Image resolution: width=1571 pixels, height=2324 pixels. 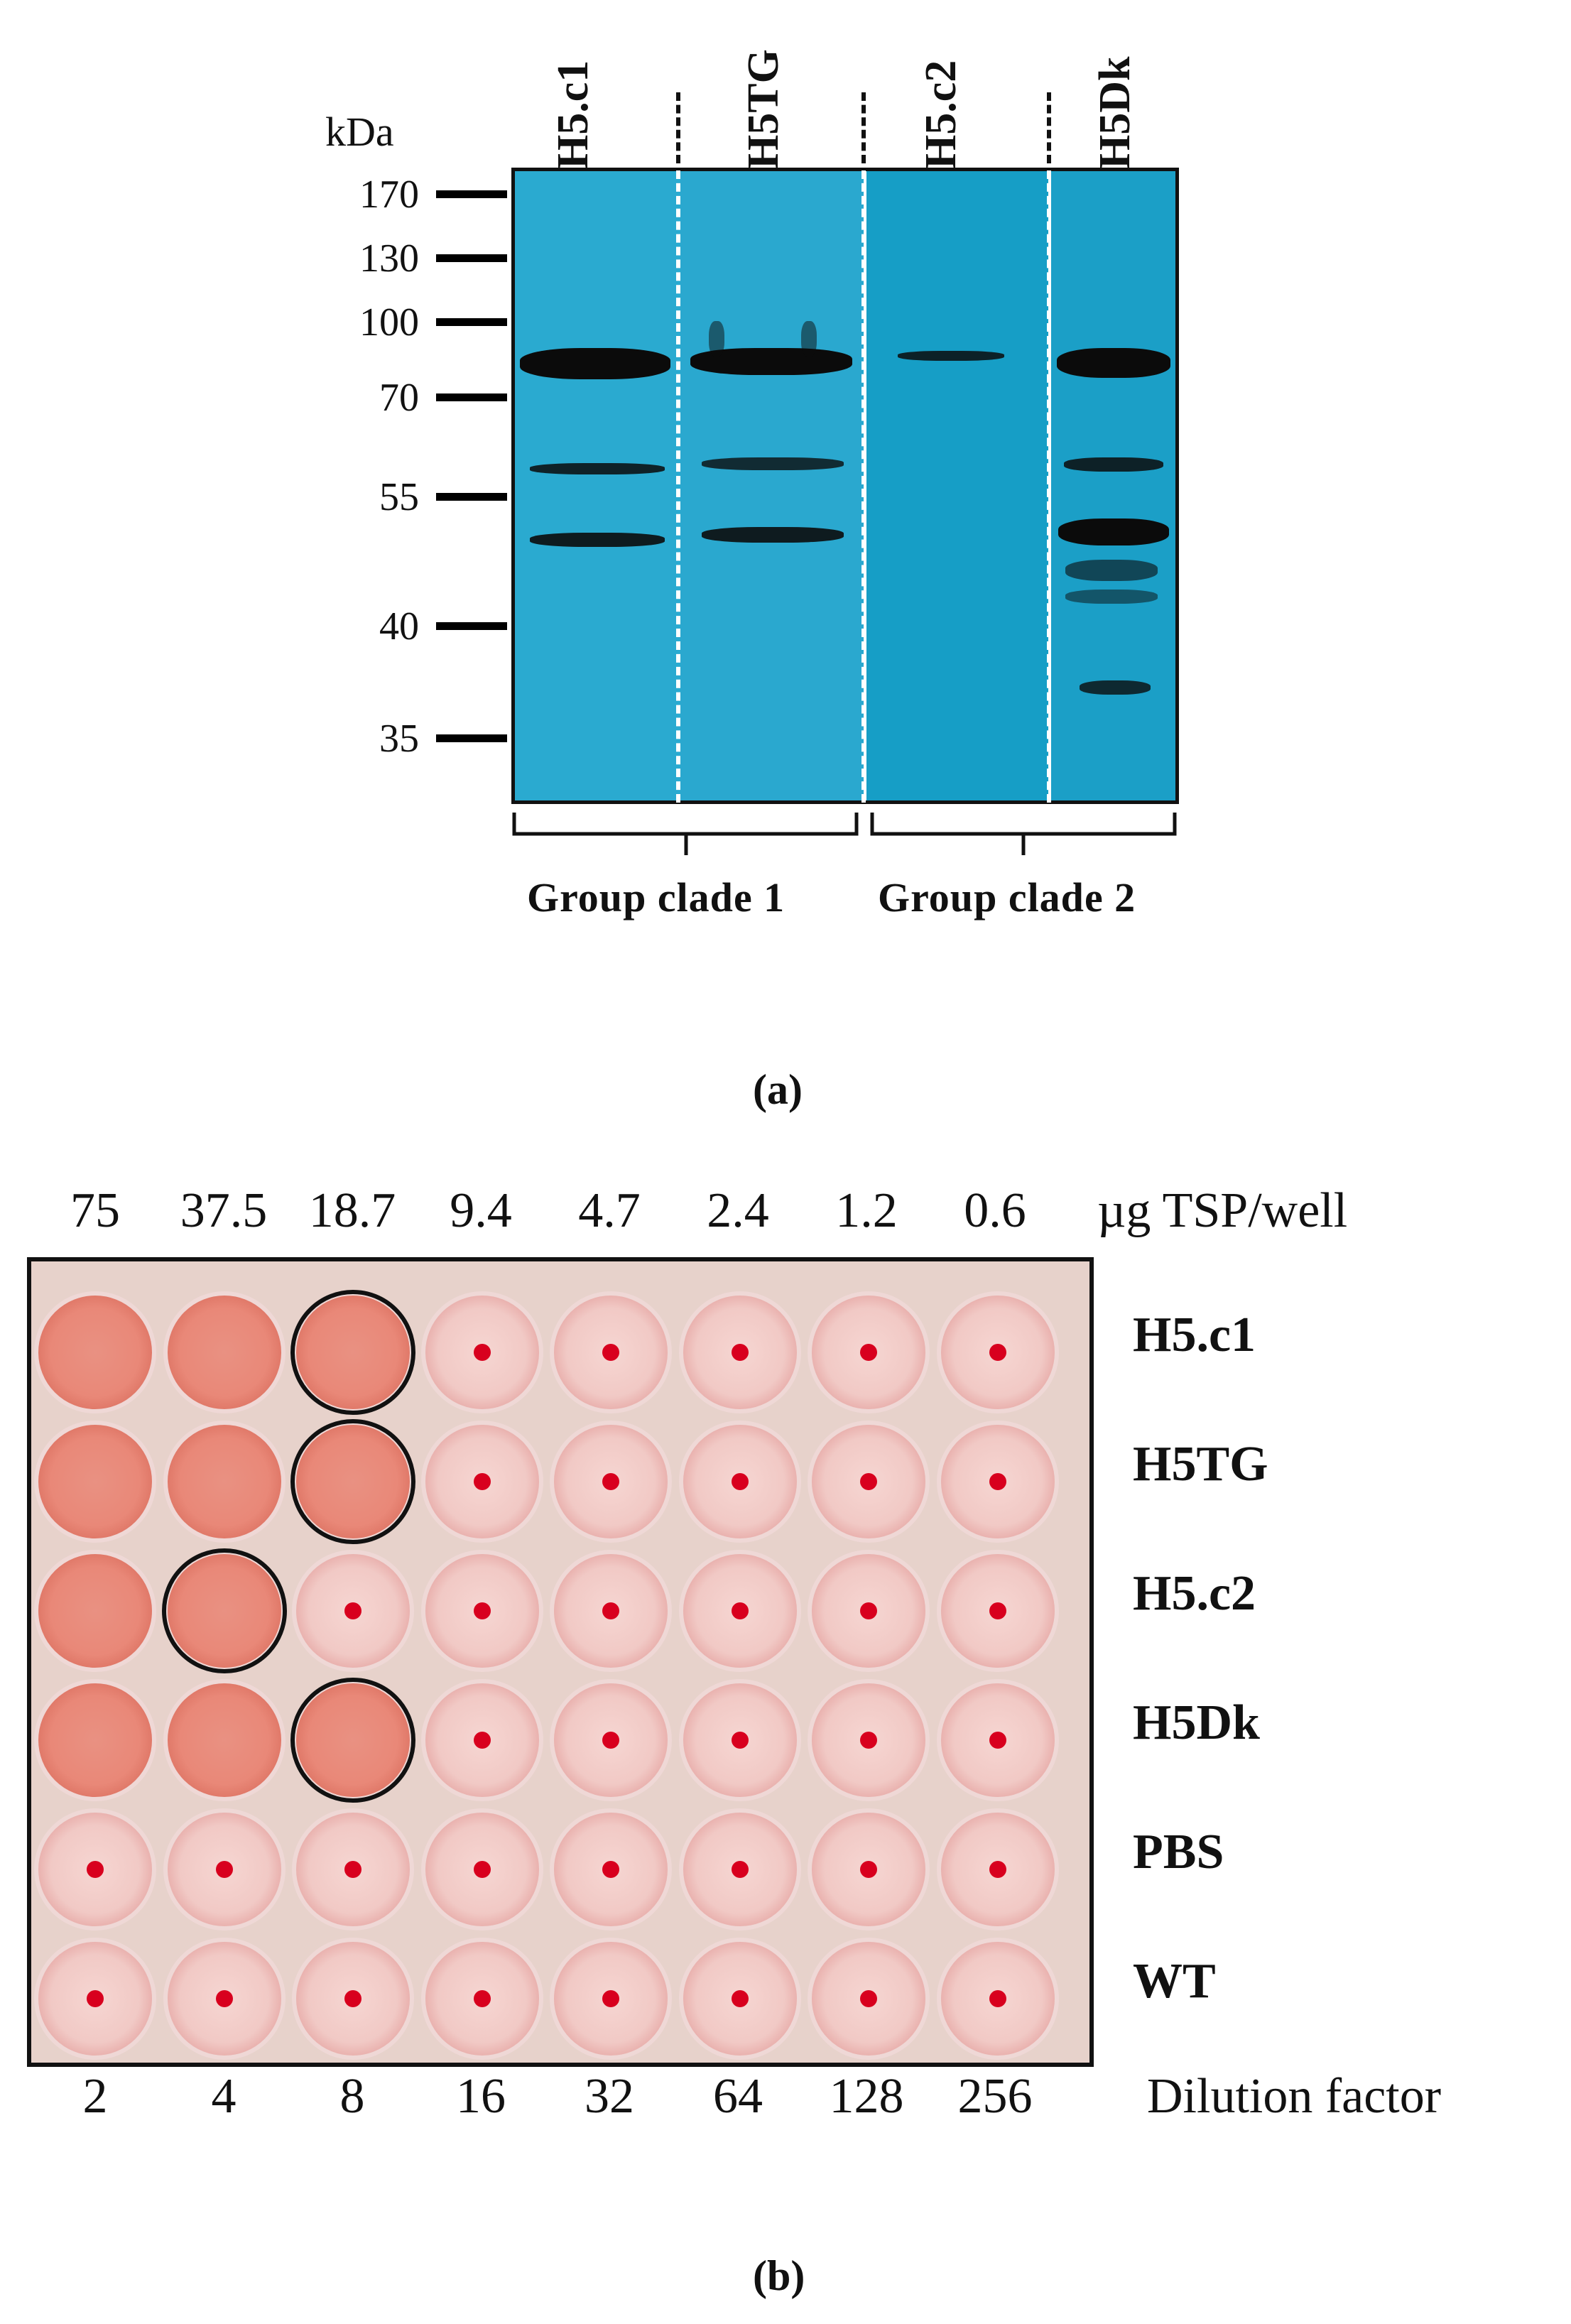 What do you see at coordinates (609, 2096) in the screenshot?
I see `dilution-label: 32` at bounding box center [609, 2096].